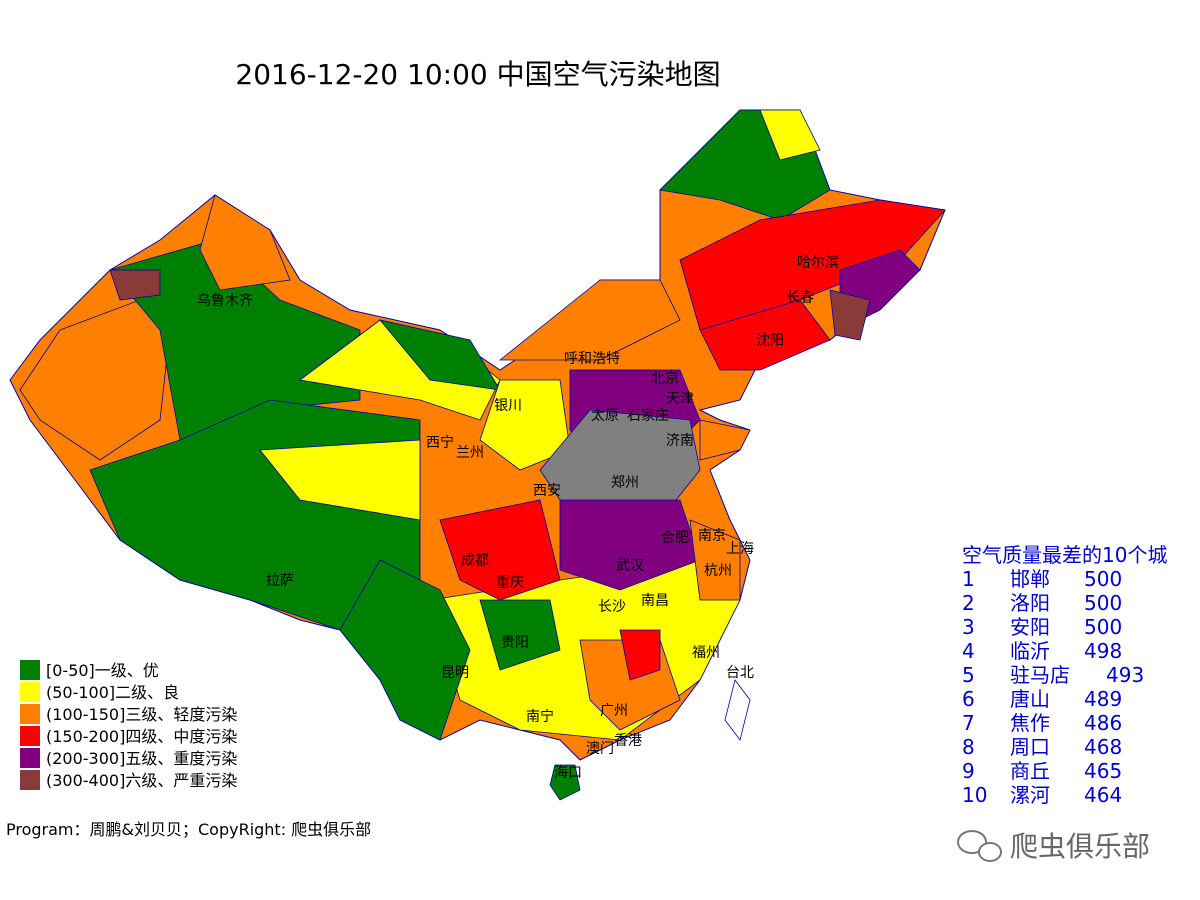 The height and width of the screenshot is (900, 1200). Describe the element at coordinates (547, 491) in the screenshot. I see `city-label: 西安` at that location.